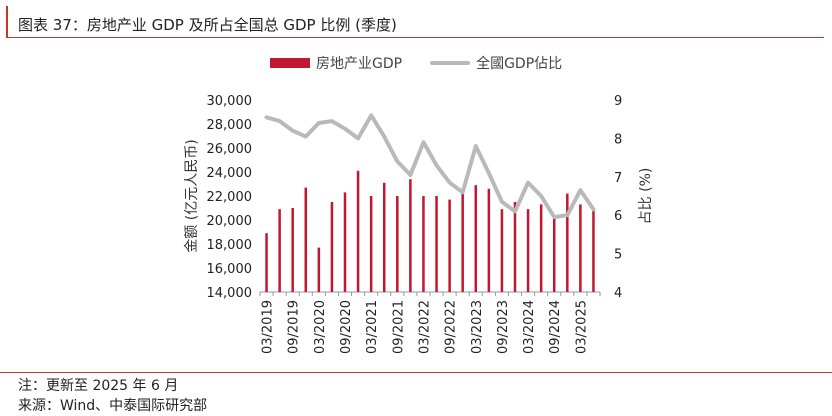 The image size is (832, 416). Describe the element at coordinates (424, 327) in the screenshot. I see `x-tick-label: 03/2022` at that location.